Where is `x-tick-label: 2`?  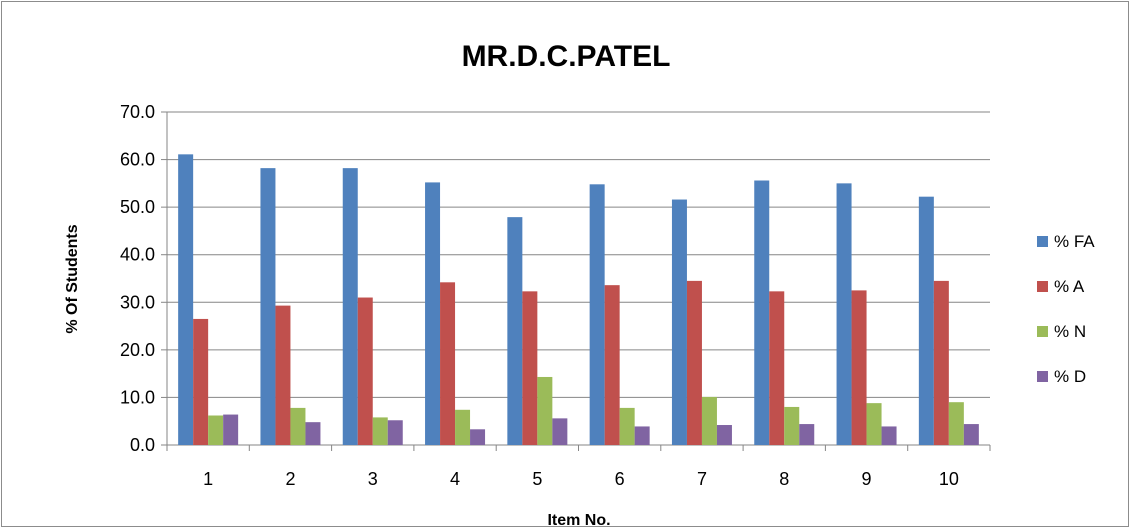
x-tick-label: 2 is located at coordinates (290, 479).